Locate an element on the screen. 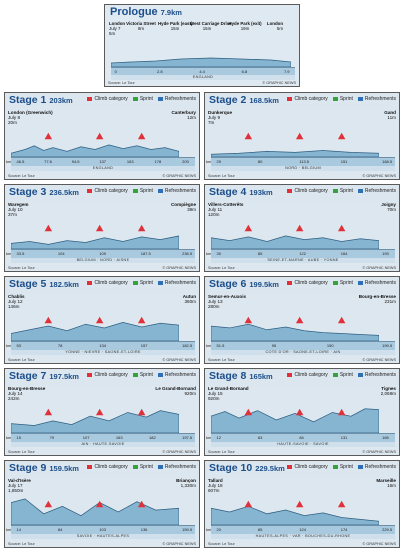 The height and width of the screenshot is (558, 404). axis-tick: 85 is located at coordinates (260, 253).